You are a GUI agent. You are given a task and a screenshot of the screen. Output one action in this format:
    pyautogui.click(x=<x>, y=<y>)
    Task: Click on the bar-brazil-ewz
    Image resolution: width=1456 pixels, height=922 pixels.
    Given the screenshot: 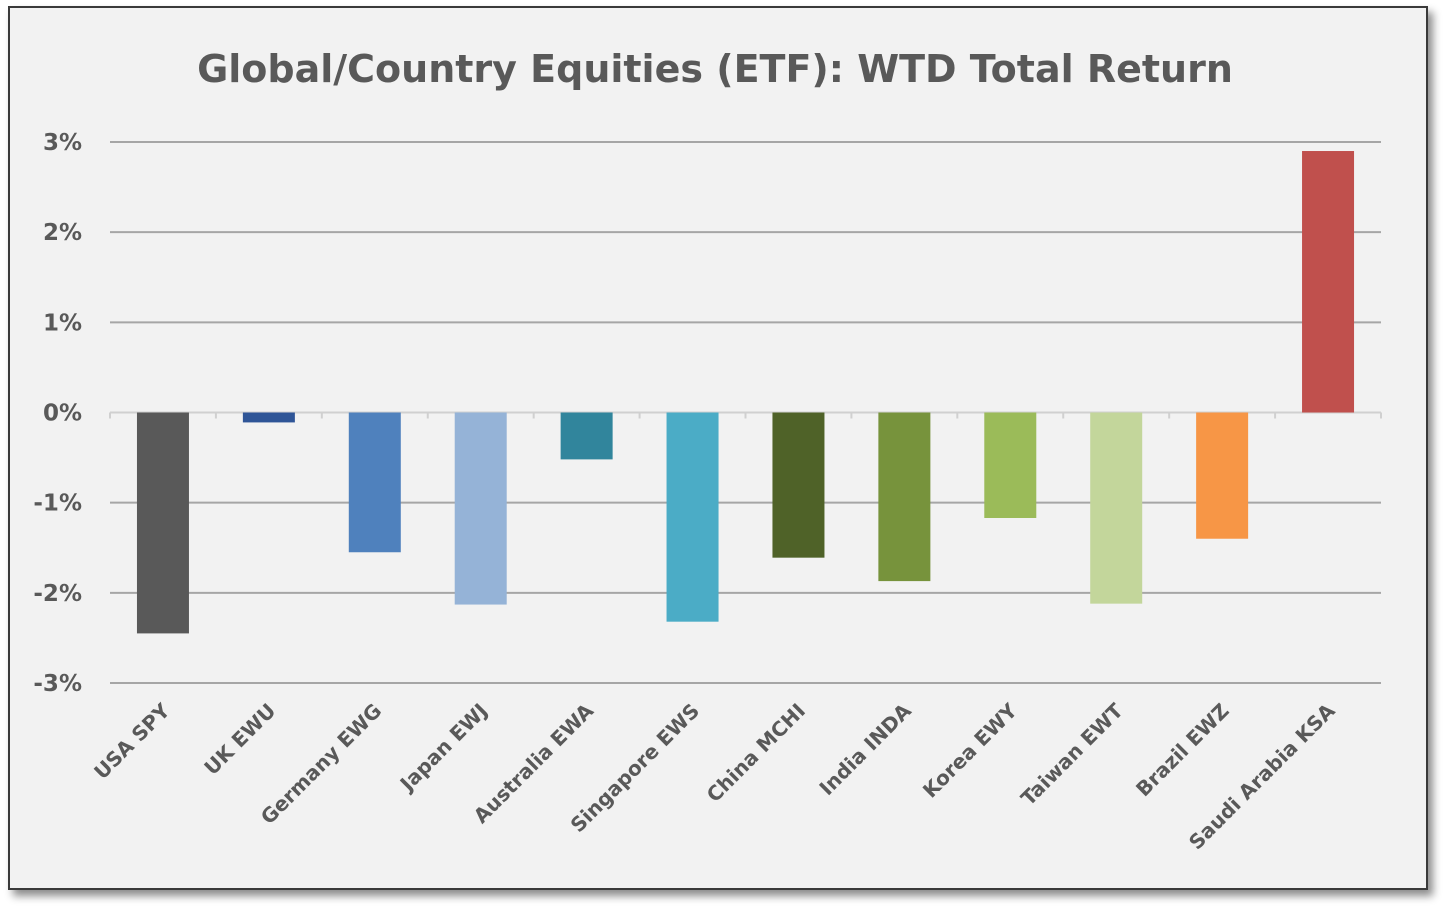 What is the action you would take?
    pyautogui.click(x=1222, y=475)
    